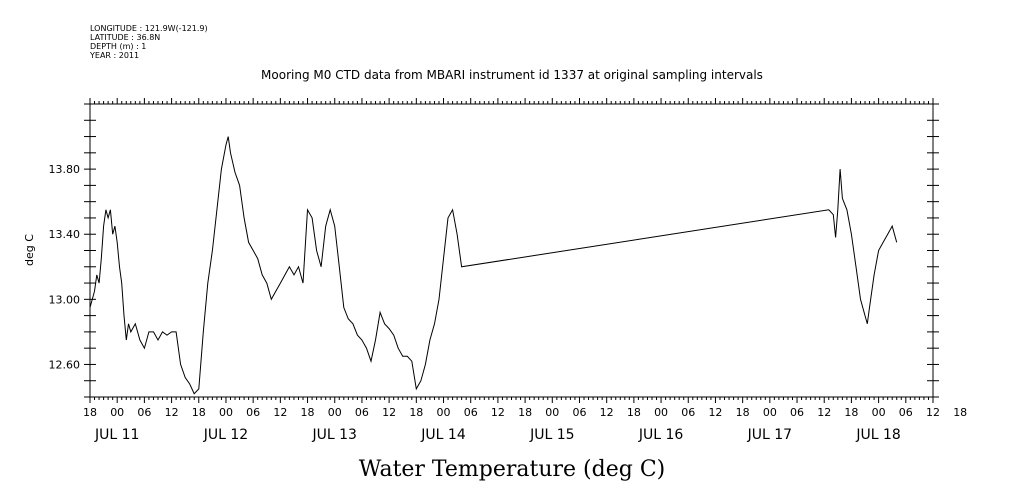 This screenshot has width=1009, height=504. What do you see at coordinates (877, 435) in the screenshot?
I see `x-day-label: JUL 18` at bounding box center [877, 435].